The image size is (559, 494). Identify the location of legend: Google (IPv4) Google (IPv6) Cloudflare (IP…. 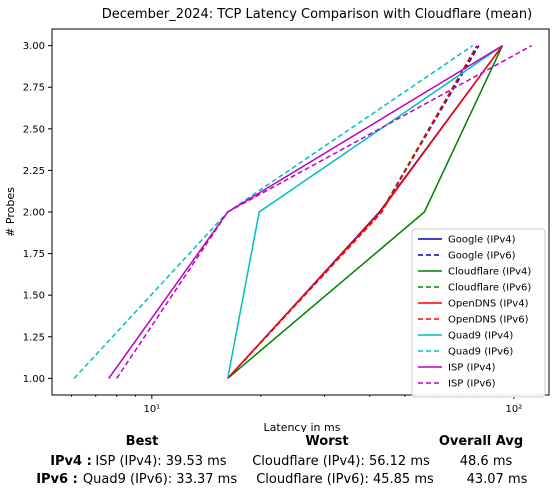
(478, 313).